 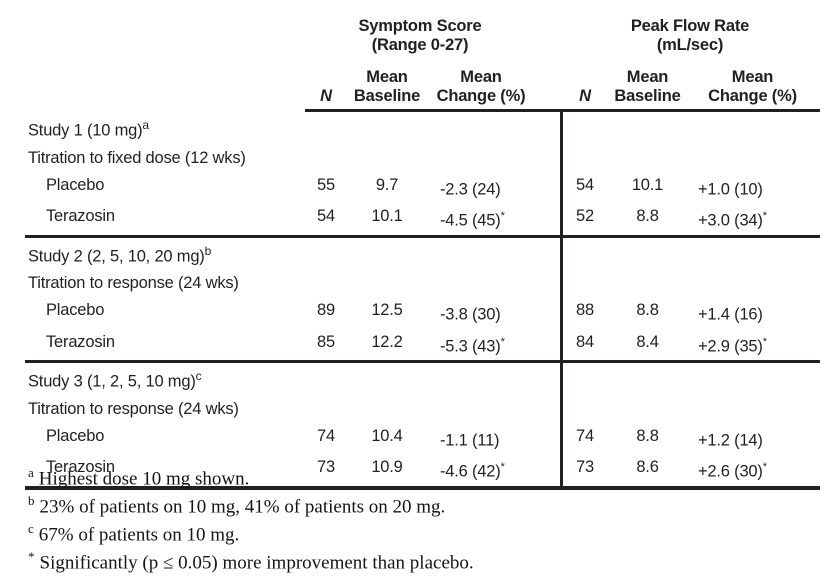 What do you see at coordinates (585, 341) in the screenshot?
I see `cell-pf-n: 84` at bounding box center [585, 341].